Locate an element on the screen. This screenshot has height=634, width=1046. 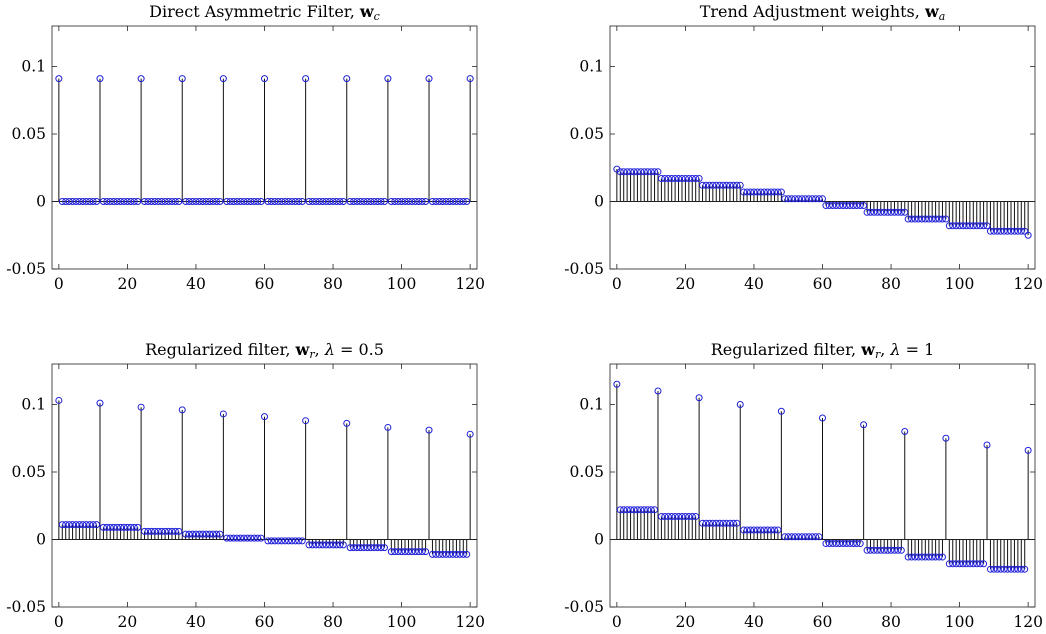
stem-series is located at coordinates (822, 476).